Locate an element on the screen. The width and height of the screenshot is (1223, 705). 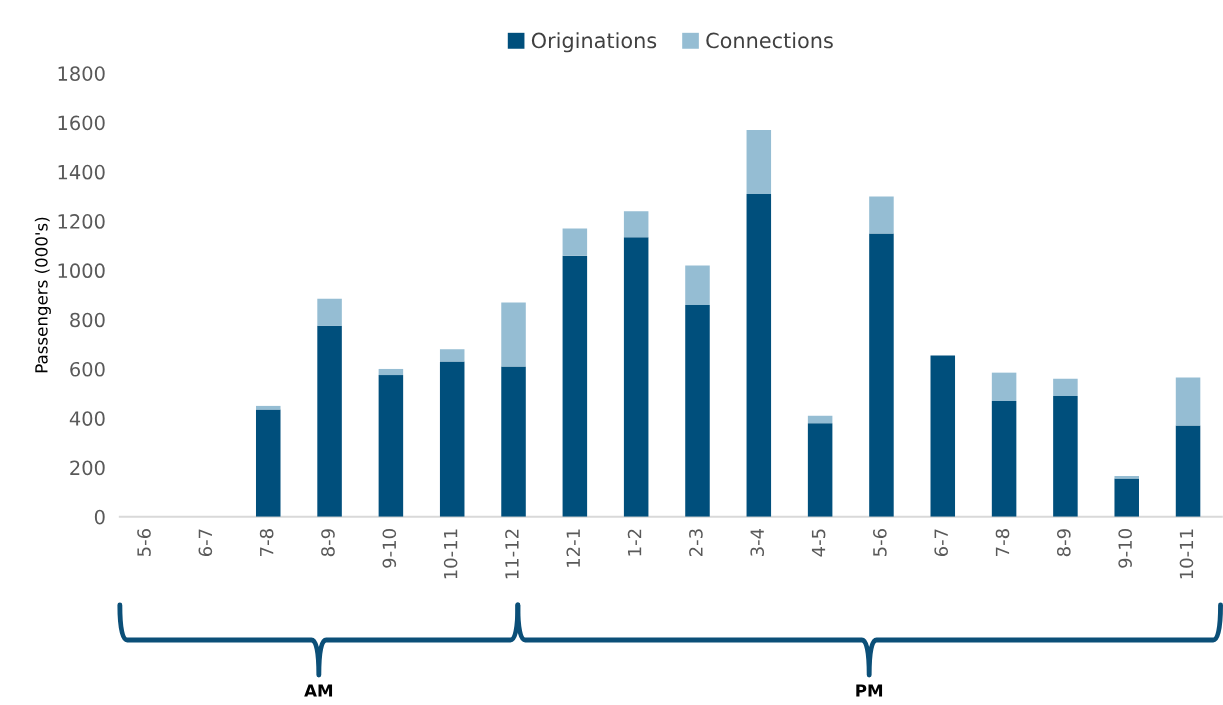
x-tick-label: 2-3 is located at coordinates (696, 543).